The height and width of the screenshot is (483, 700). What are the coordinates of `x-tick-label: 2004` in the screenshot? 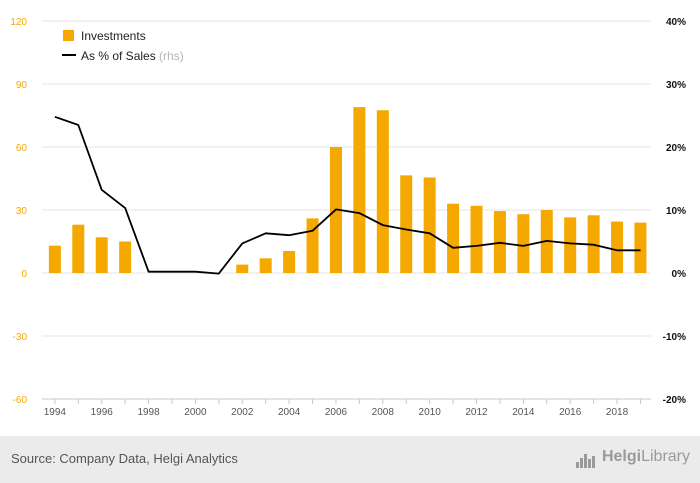 It's located at (289, 412).